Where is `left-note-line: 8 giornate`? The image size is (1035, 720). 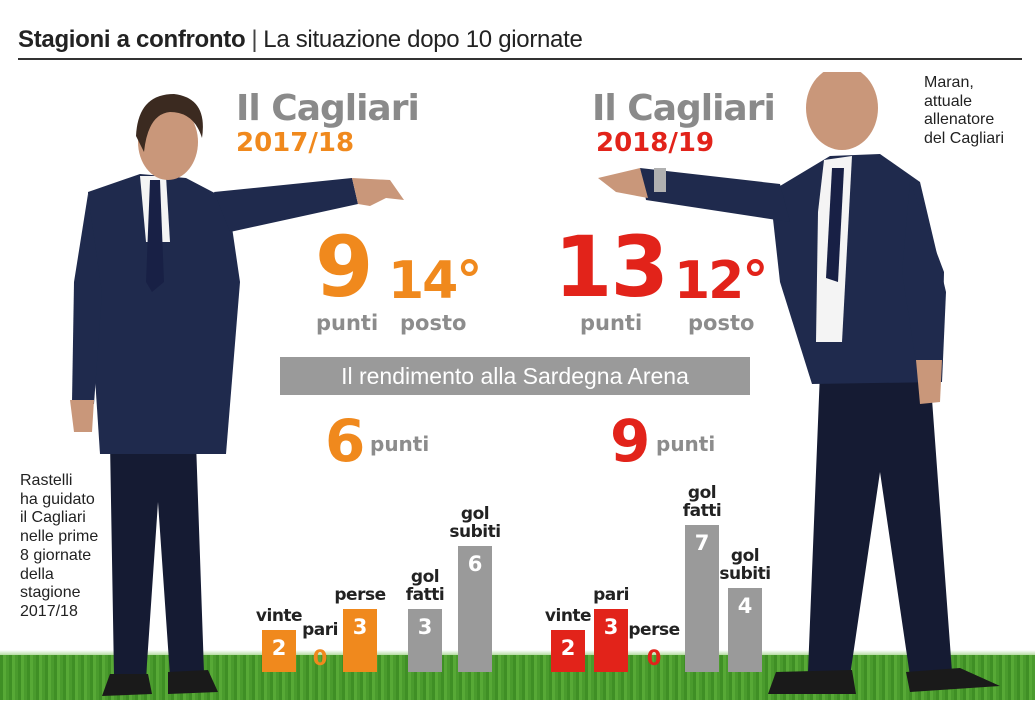
left-note-line: 8 giornate is located at coordinates (56, 555).